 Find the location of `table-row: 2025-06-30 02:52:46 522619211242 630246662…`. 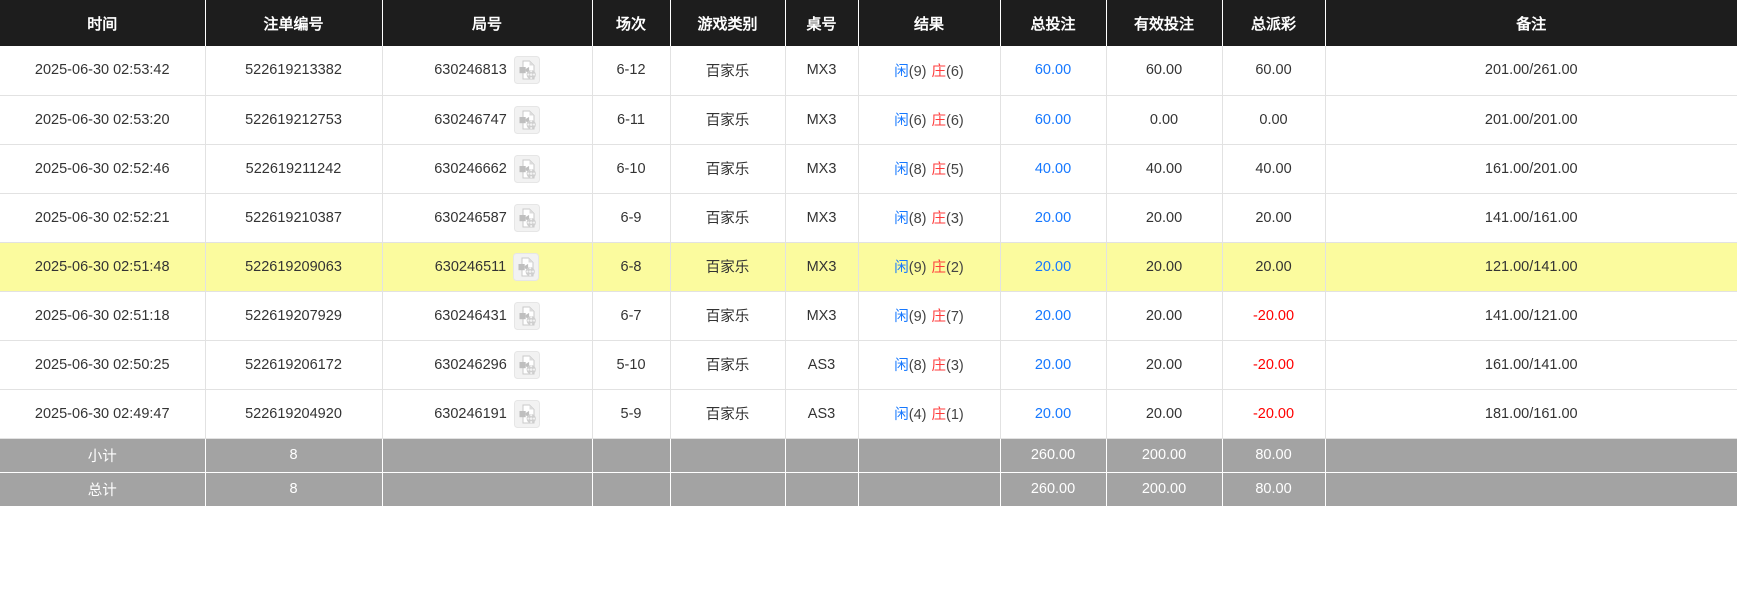

table-row: 2025-06-30 02:52:46 522619211242 630246662… is located at coordinates (868, 169).